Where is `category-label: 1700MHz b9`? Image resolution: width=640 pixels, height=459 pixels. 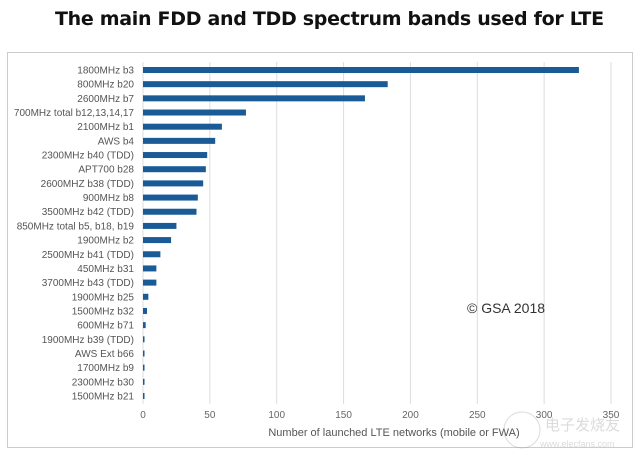
category-label: 1700MHz b9 is located at coordinates (105, 368).